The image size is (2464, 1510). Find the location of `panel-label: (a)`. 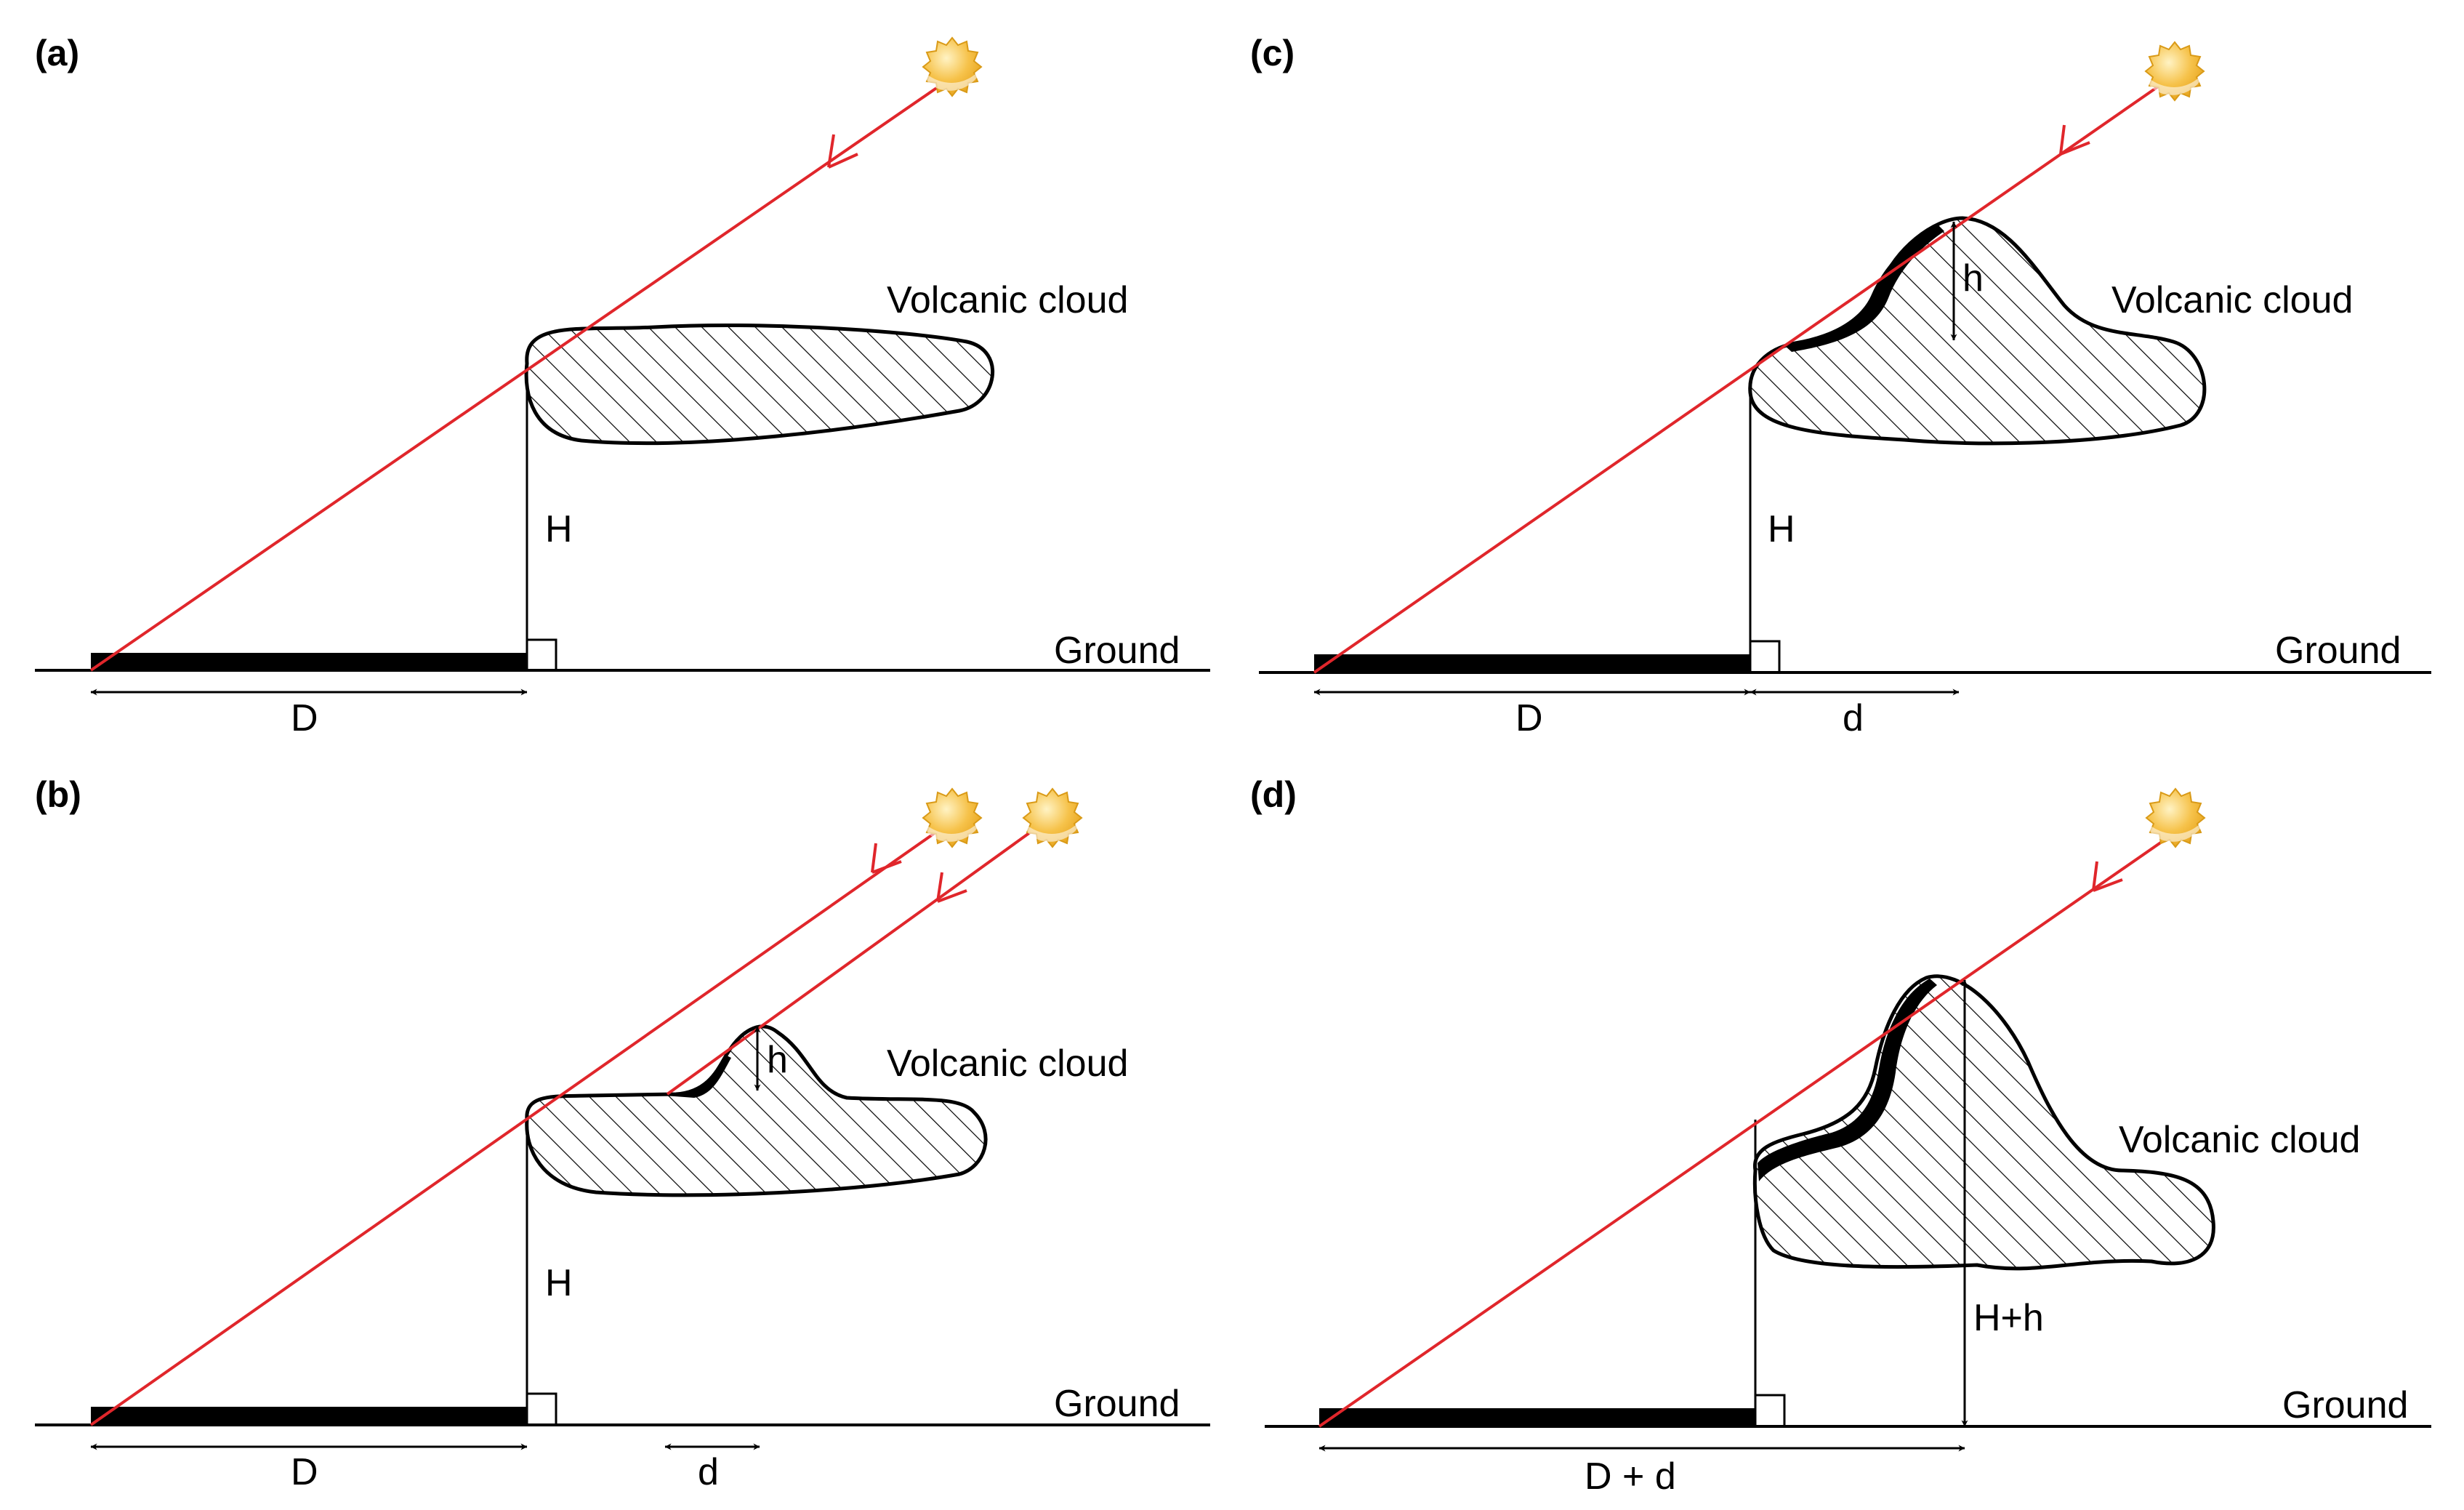

panel-label: (a) is located at coordinates (57, 53).